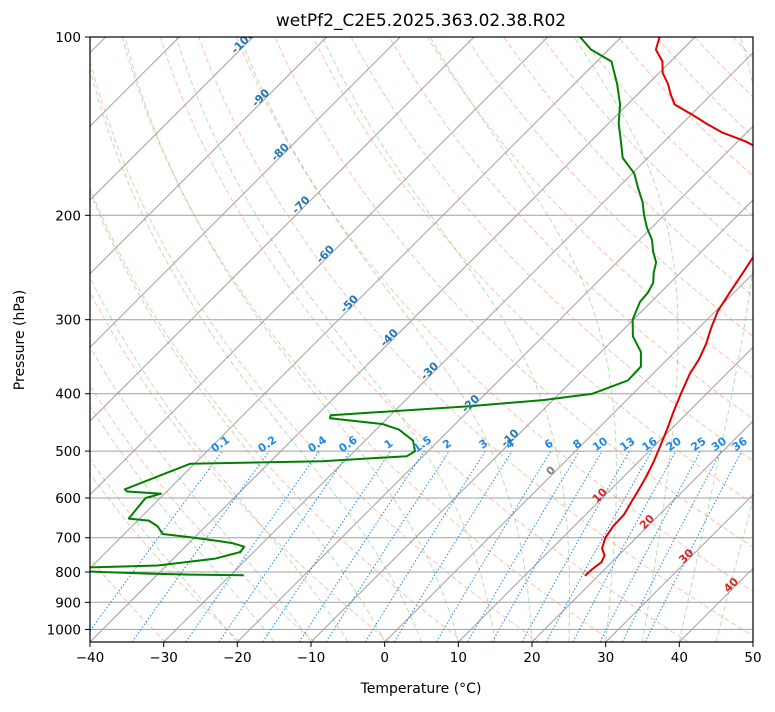 This screenshot has width=775, height=712. Describe the element at coordinates (421, 21) in the screenshot. I see `chart-title: wetPf2_C2E5.2025.363.02.38.R02` at that location.